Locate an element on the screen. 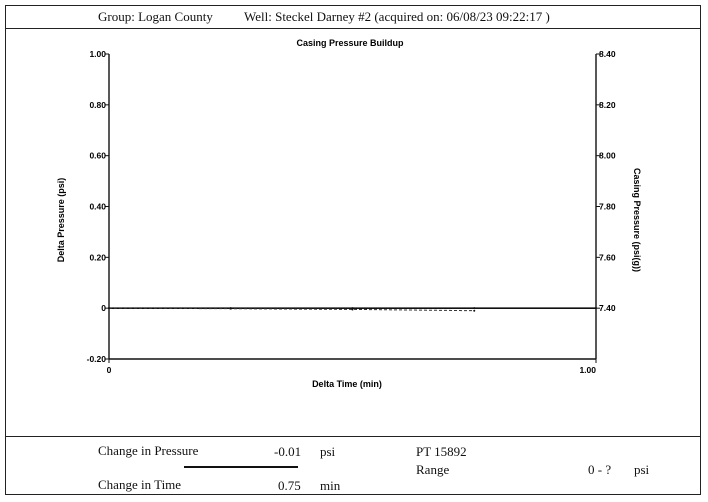 The height and width of the screenshot is (502, 708). y-axis-label: Delta Pressure (psi) is located at coordinates (61, 220).